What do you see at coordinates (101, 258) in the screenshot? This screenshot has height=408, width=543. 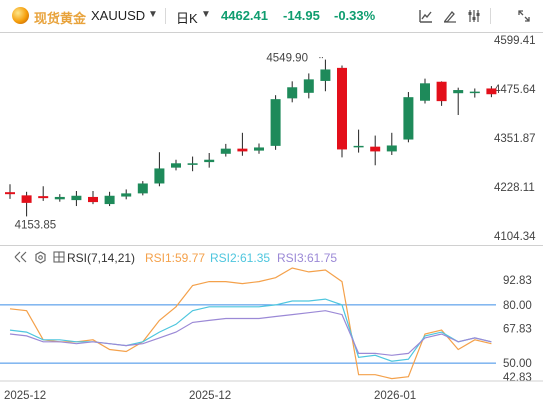 I see `rsi-indicator-name: RSI(7,14,21)` at bounding box center [101, 258].